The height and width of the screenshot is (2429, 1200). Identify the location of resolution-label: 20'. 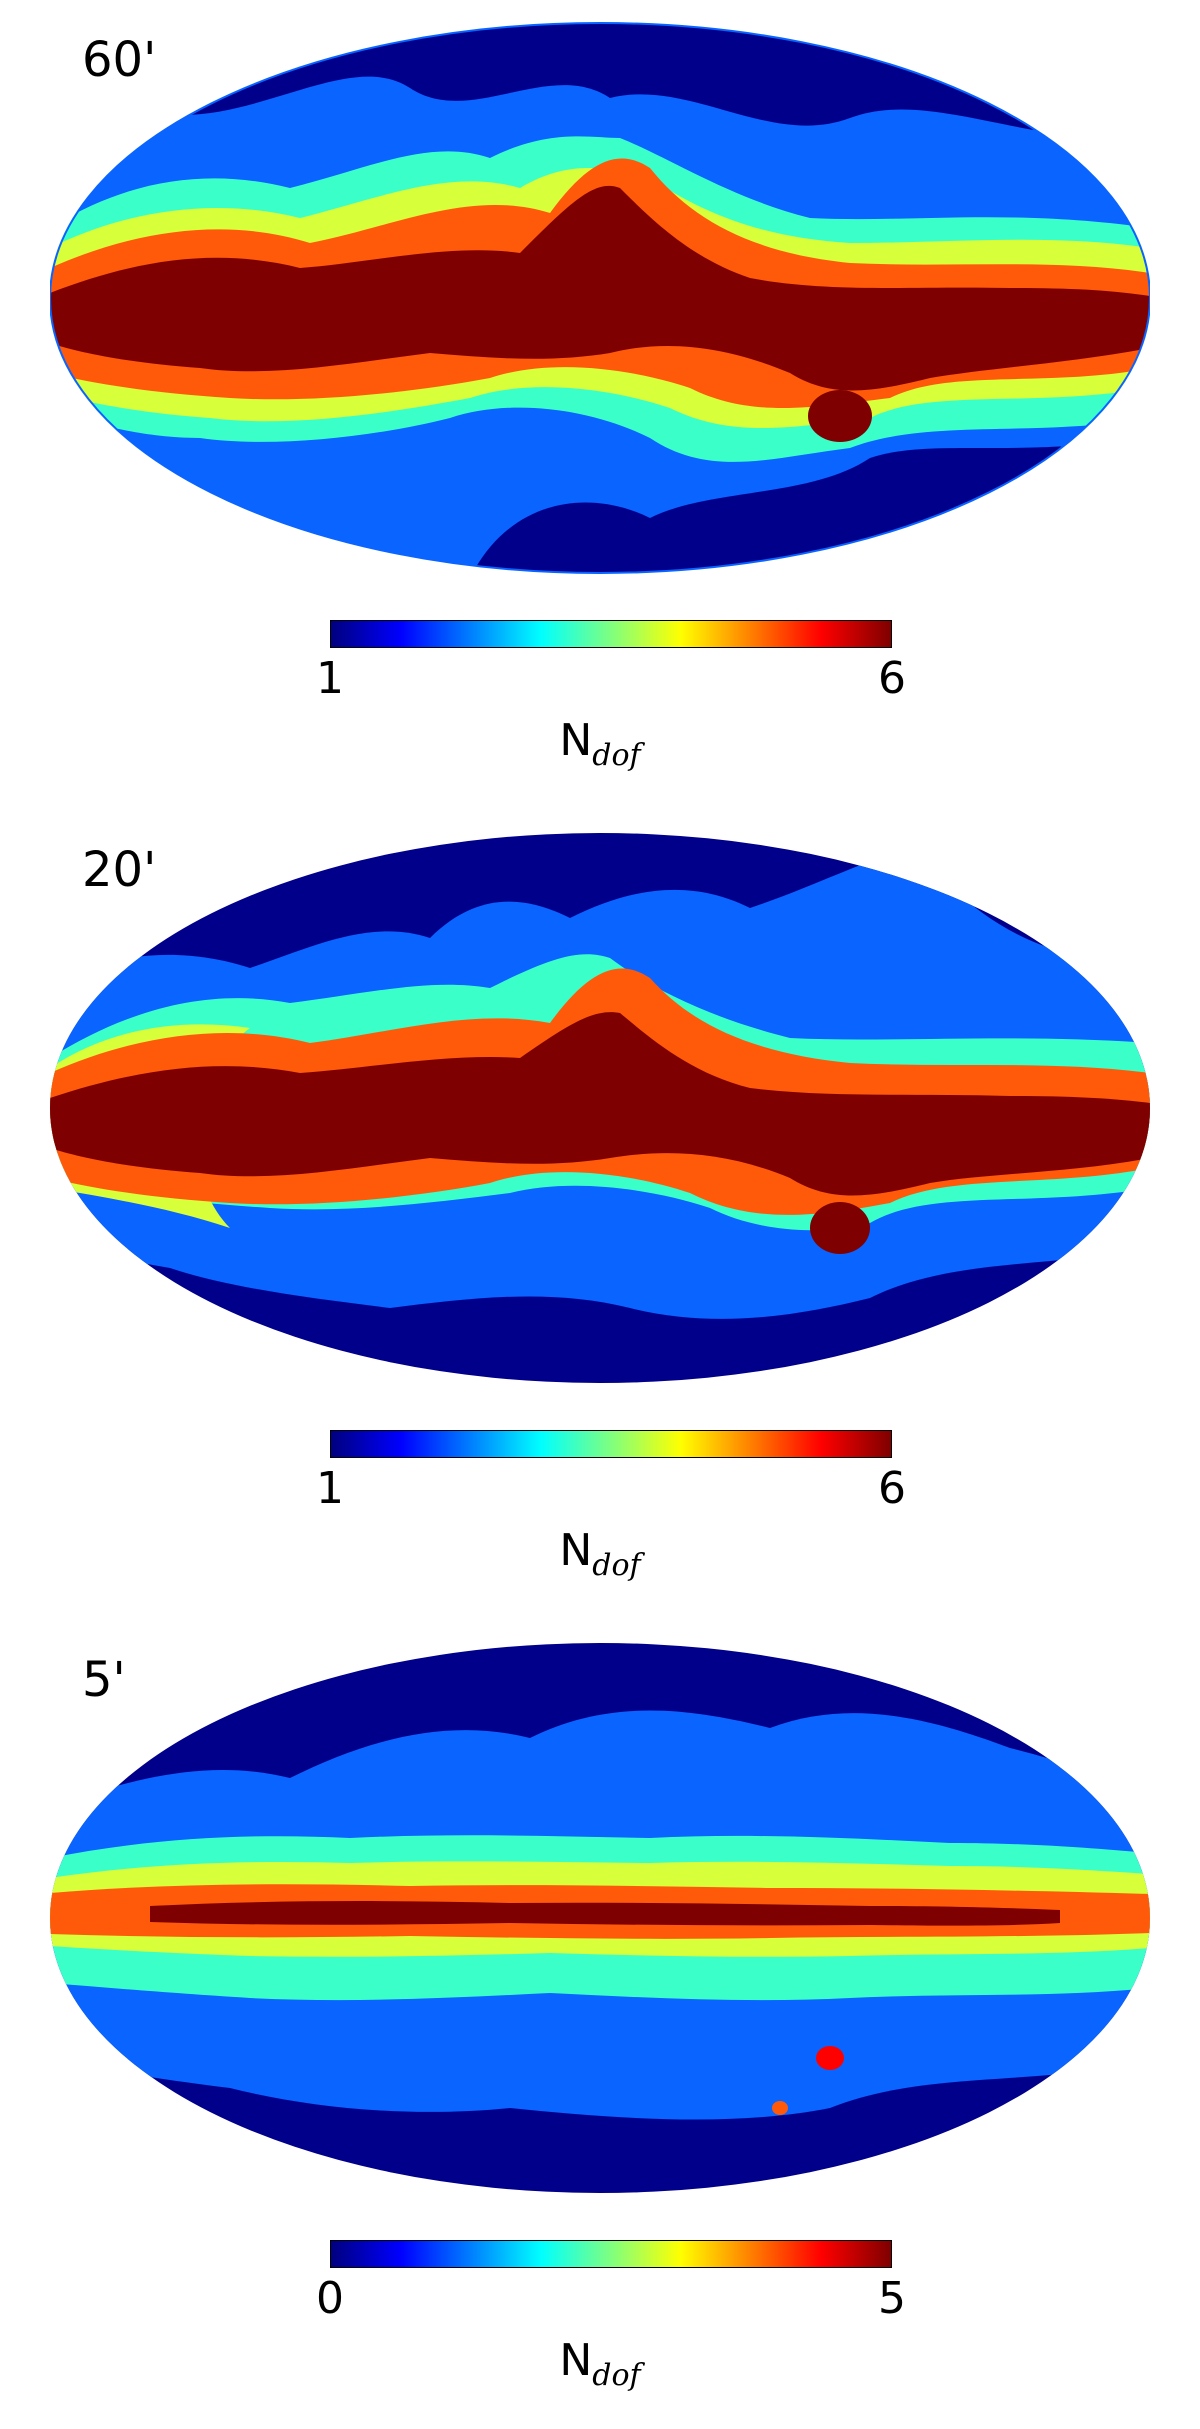
(119, 870).